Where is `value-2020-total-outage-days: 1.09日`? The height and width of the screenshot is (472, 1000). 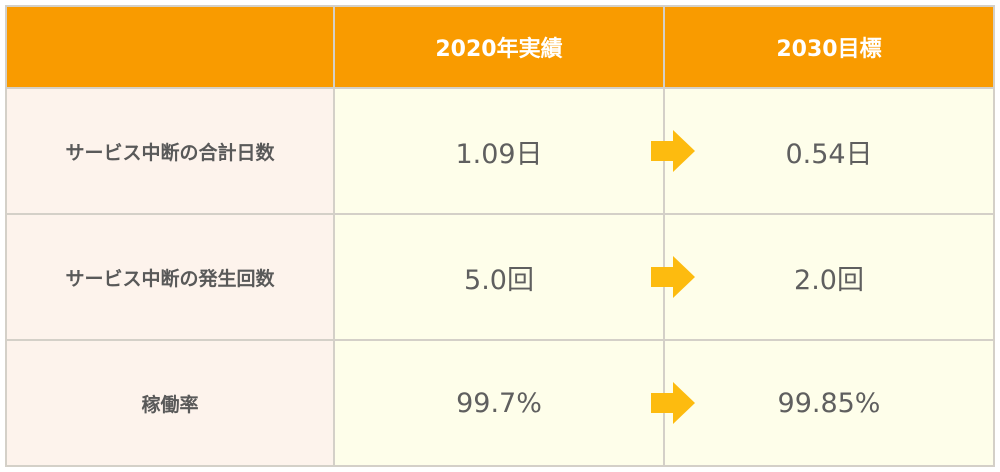 value-2020-total-outage-days: 1.09日 is located at coordinates (500, 152).